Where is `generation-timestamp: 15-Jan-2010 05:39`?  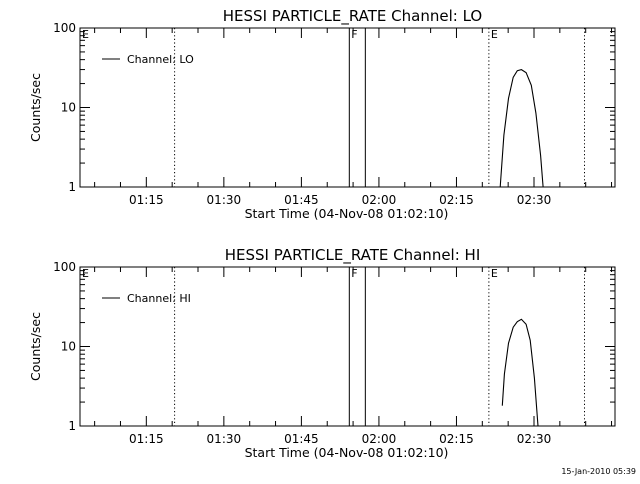 generation-timestamp: 15-Jan-2010 05:39 is located at coordinates (598, 471).